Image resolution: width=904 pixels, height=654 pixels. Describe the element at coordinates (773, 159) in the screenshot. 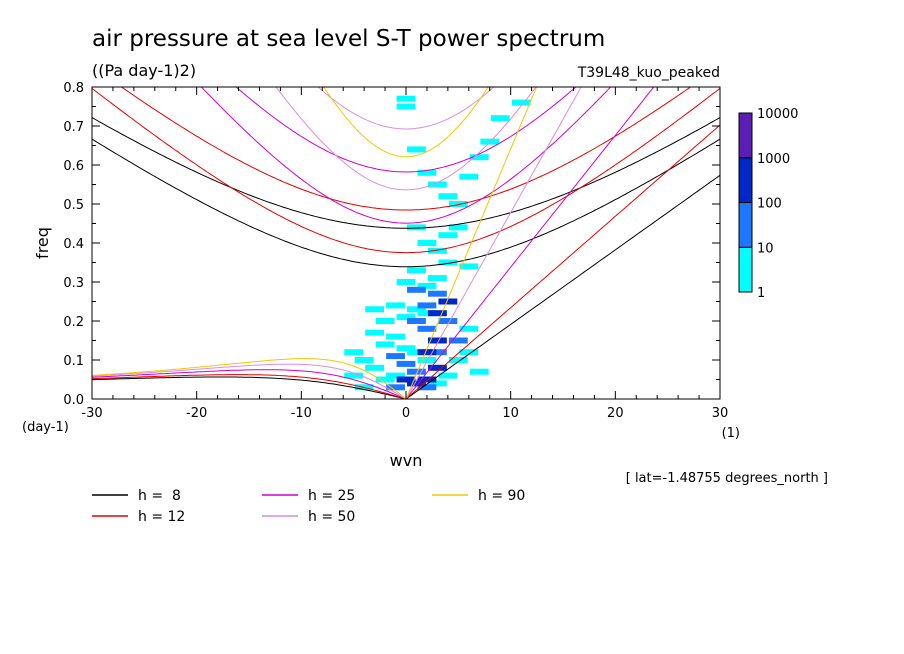

I see `colorbar-label: 1000` at that location.